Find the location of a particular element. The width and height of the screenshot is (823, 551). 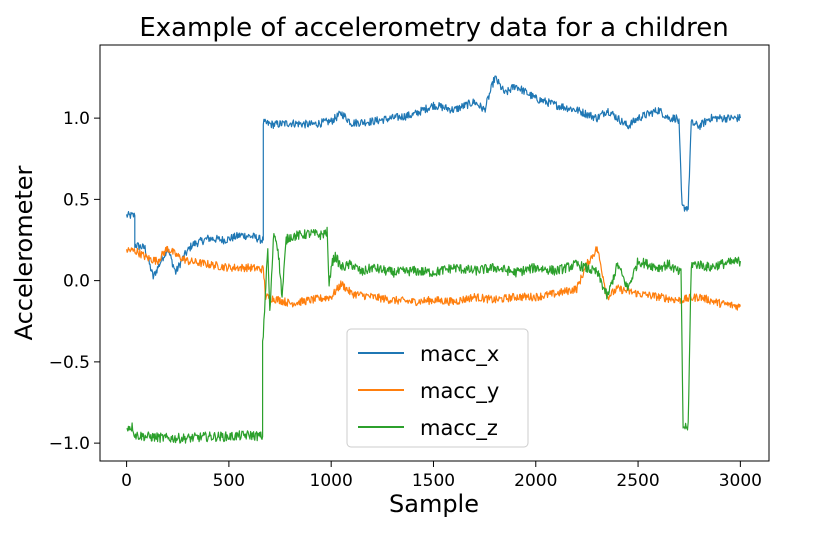

x-tick-label: 2500 is located at coordinates (637, 481).